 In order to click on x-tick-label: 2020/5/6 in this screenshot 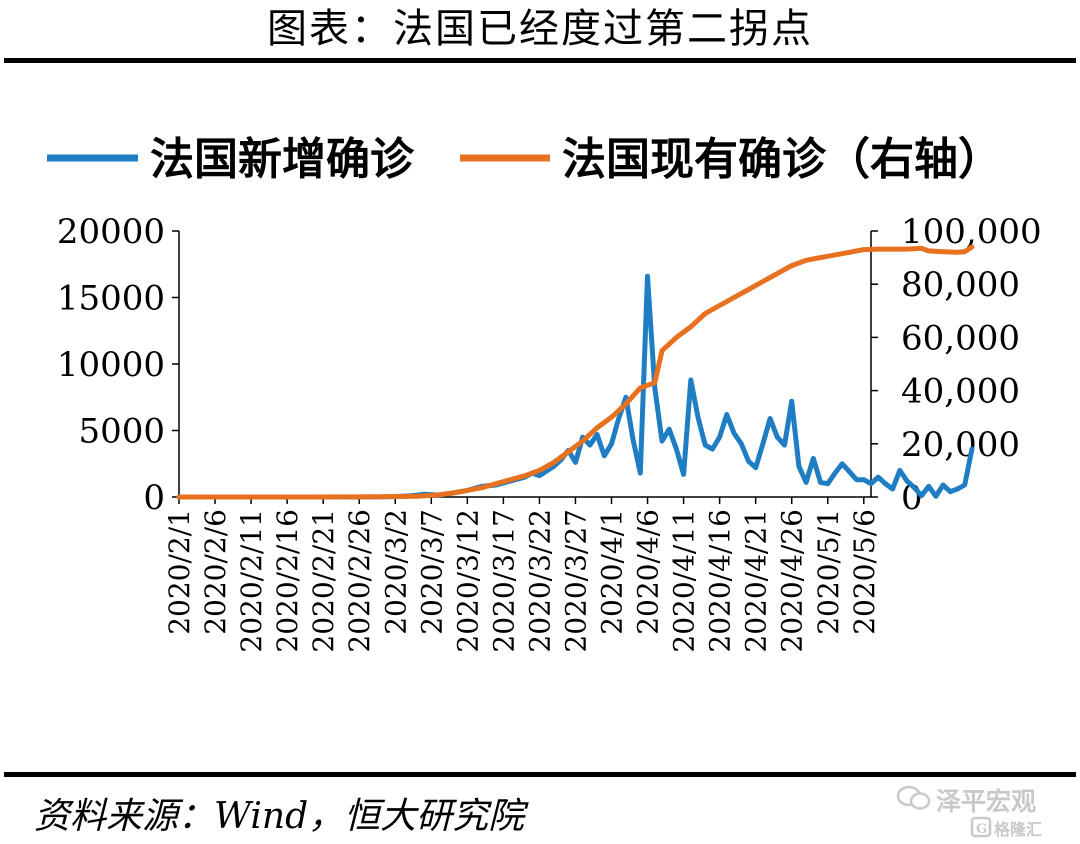, I will do `click(864, 572)`.